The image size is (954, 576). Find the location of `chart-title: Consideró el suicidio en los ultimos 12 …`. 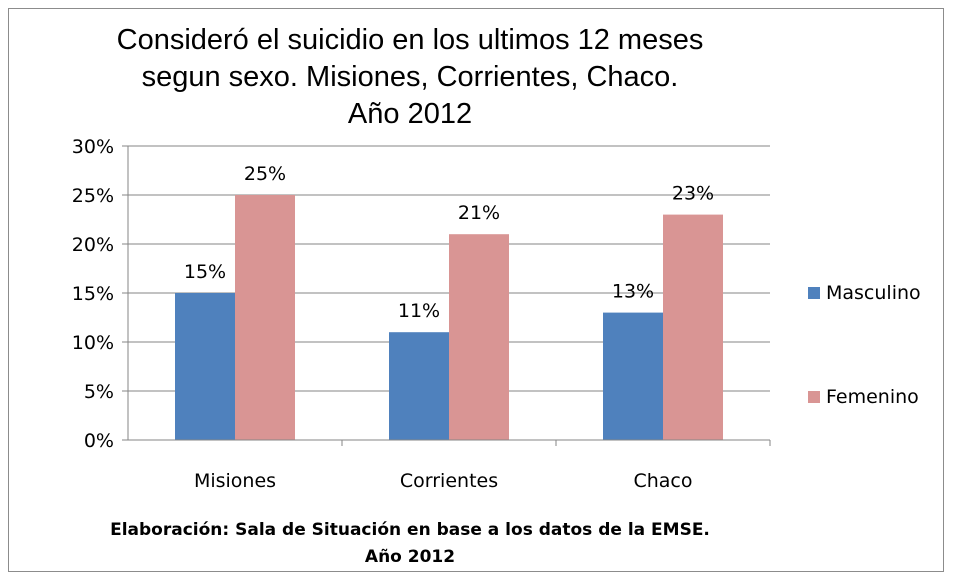

chart-title: Consideró el suicidio en los ultimos 12 … is located at coordinates (410, 77).